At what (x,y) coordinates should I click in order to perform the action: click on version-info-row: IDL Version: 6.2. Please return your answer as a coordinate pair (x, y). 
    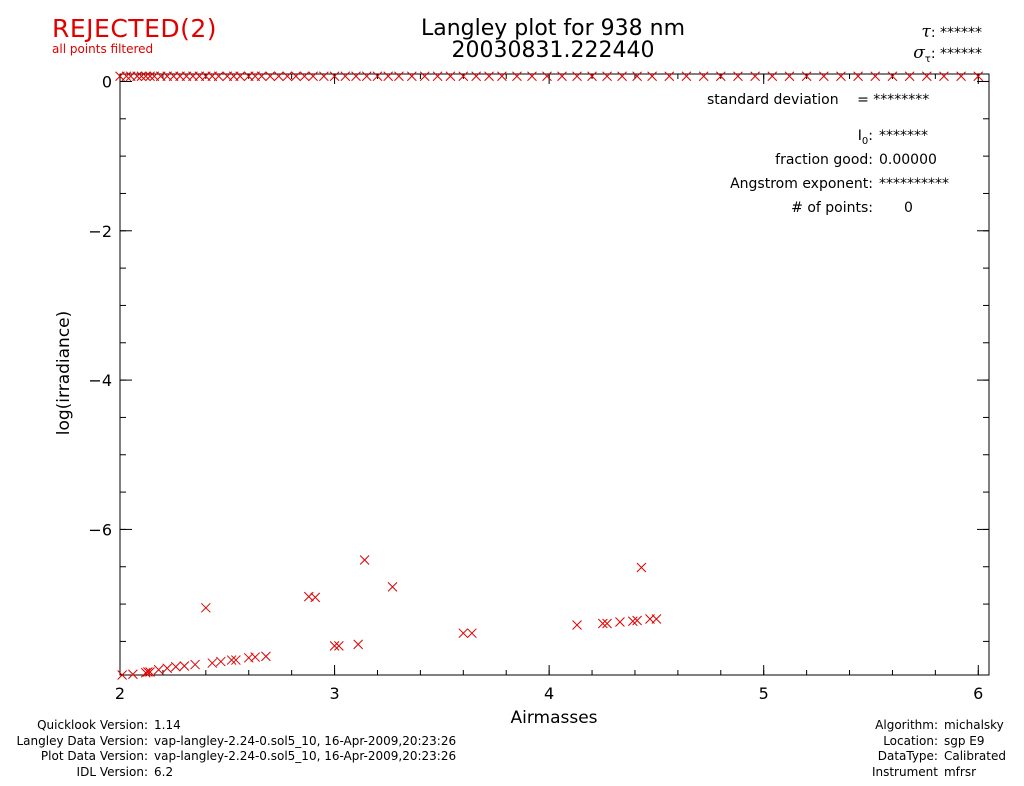
    Looking at the image, I should click on (228, 773).